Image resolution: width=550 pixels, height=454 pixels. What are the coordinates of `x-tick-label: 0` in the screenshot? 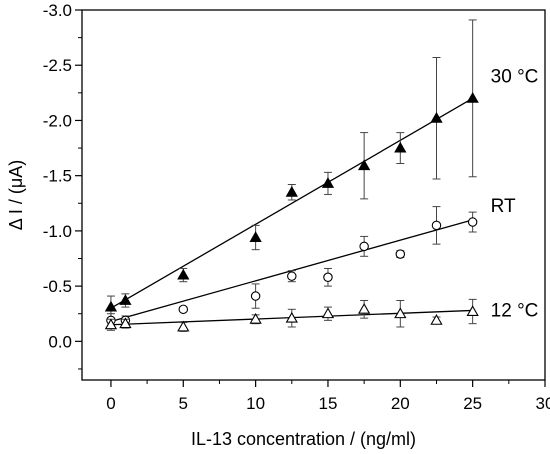 It's located at (110, 403).